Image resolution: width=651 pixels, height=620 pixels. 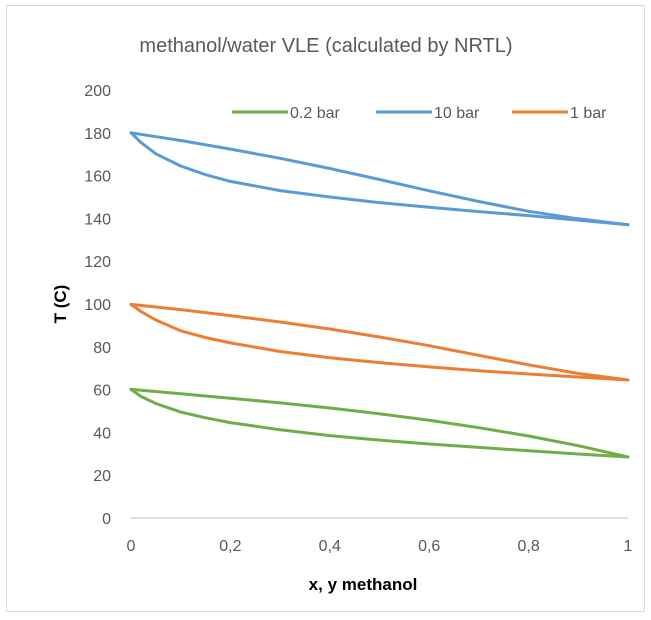 I want to click on x-tick-label: 0,4, so click(x=330, y=546).